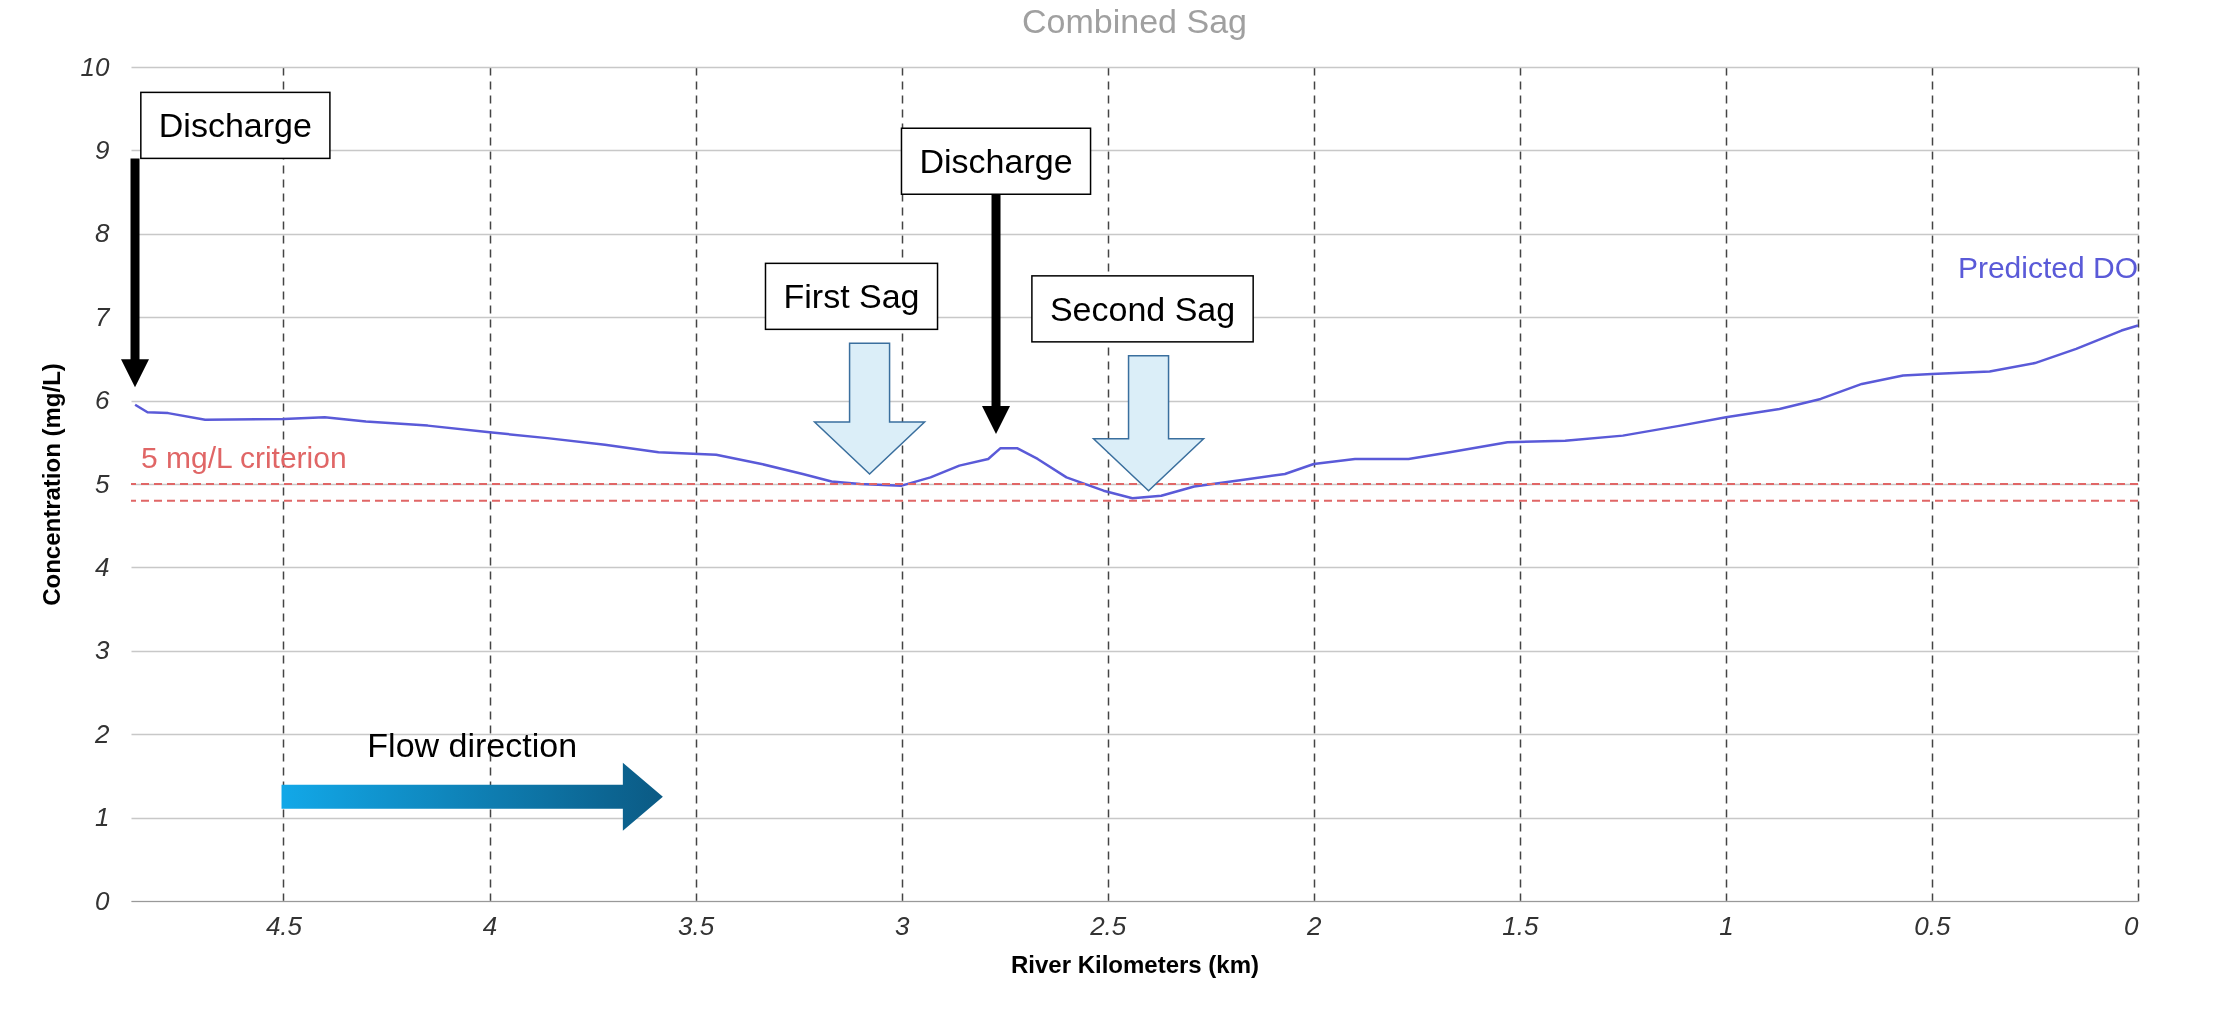  What do you see at coordinates (103, 900) in the screenshot?
I see `y-tick-label: 0` at bounding box center [103, 900].